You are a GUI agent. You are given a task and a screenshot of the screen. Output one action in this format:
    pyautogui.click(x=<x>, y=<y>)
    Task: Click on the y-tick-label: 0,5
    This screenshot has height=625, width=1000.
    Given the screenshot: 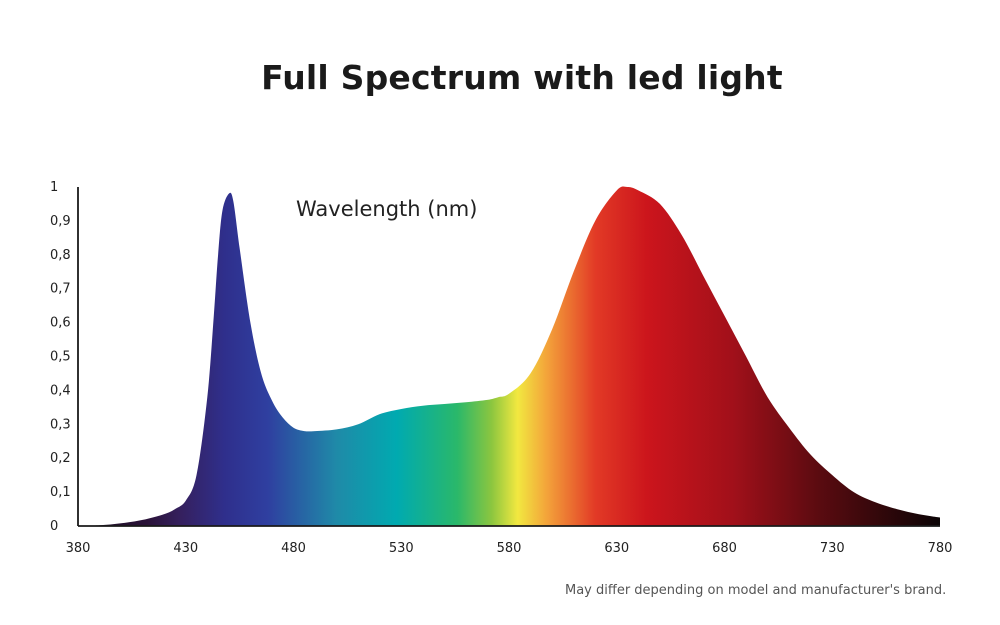 What is the action you would take?
    pyautogui.click(x=60, y=357)
    